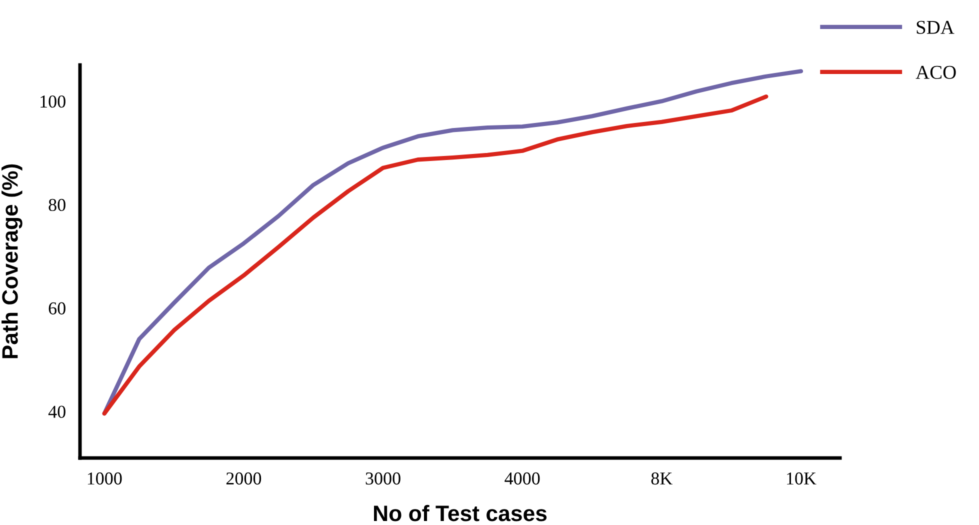 This screenshot has height=525, width=979. I want to click on x-tick-label: 8K, so click(662, 478).